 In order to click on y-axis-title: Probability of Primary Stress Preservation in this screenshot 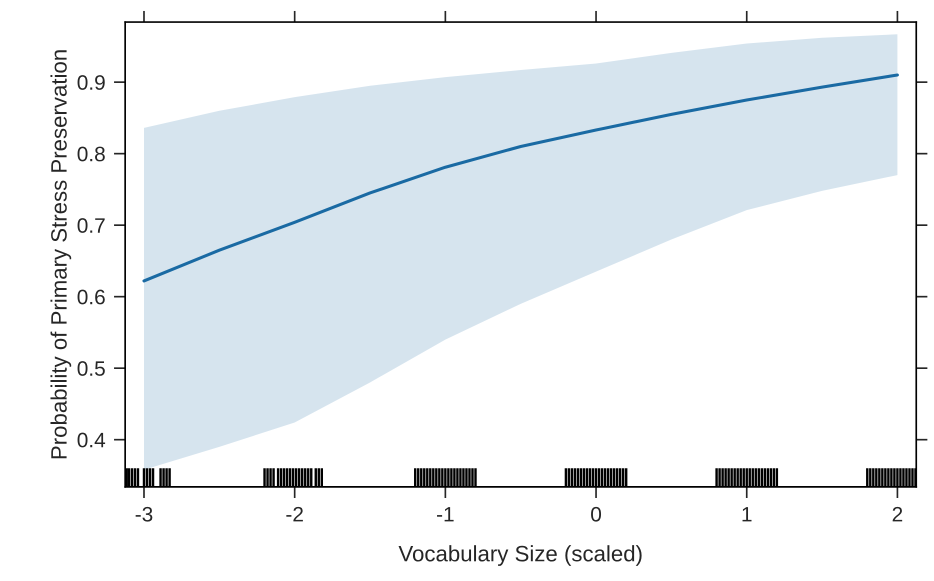, I will do `click(61, 254)`.